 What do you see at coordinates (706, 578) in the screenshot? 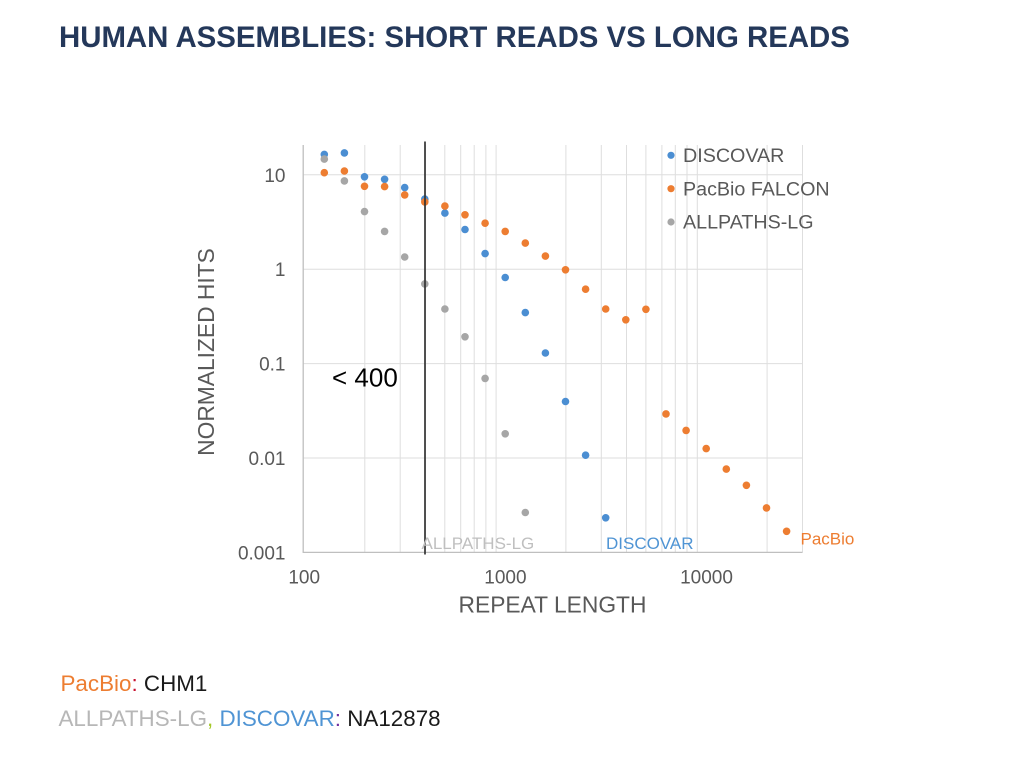
I see `svg-text: 10000` at bounding box center [706, 578].